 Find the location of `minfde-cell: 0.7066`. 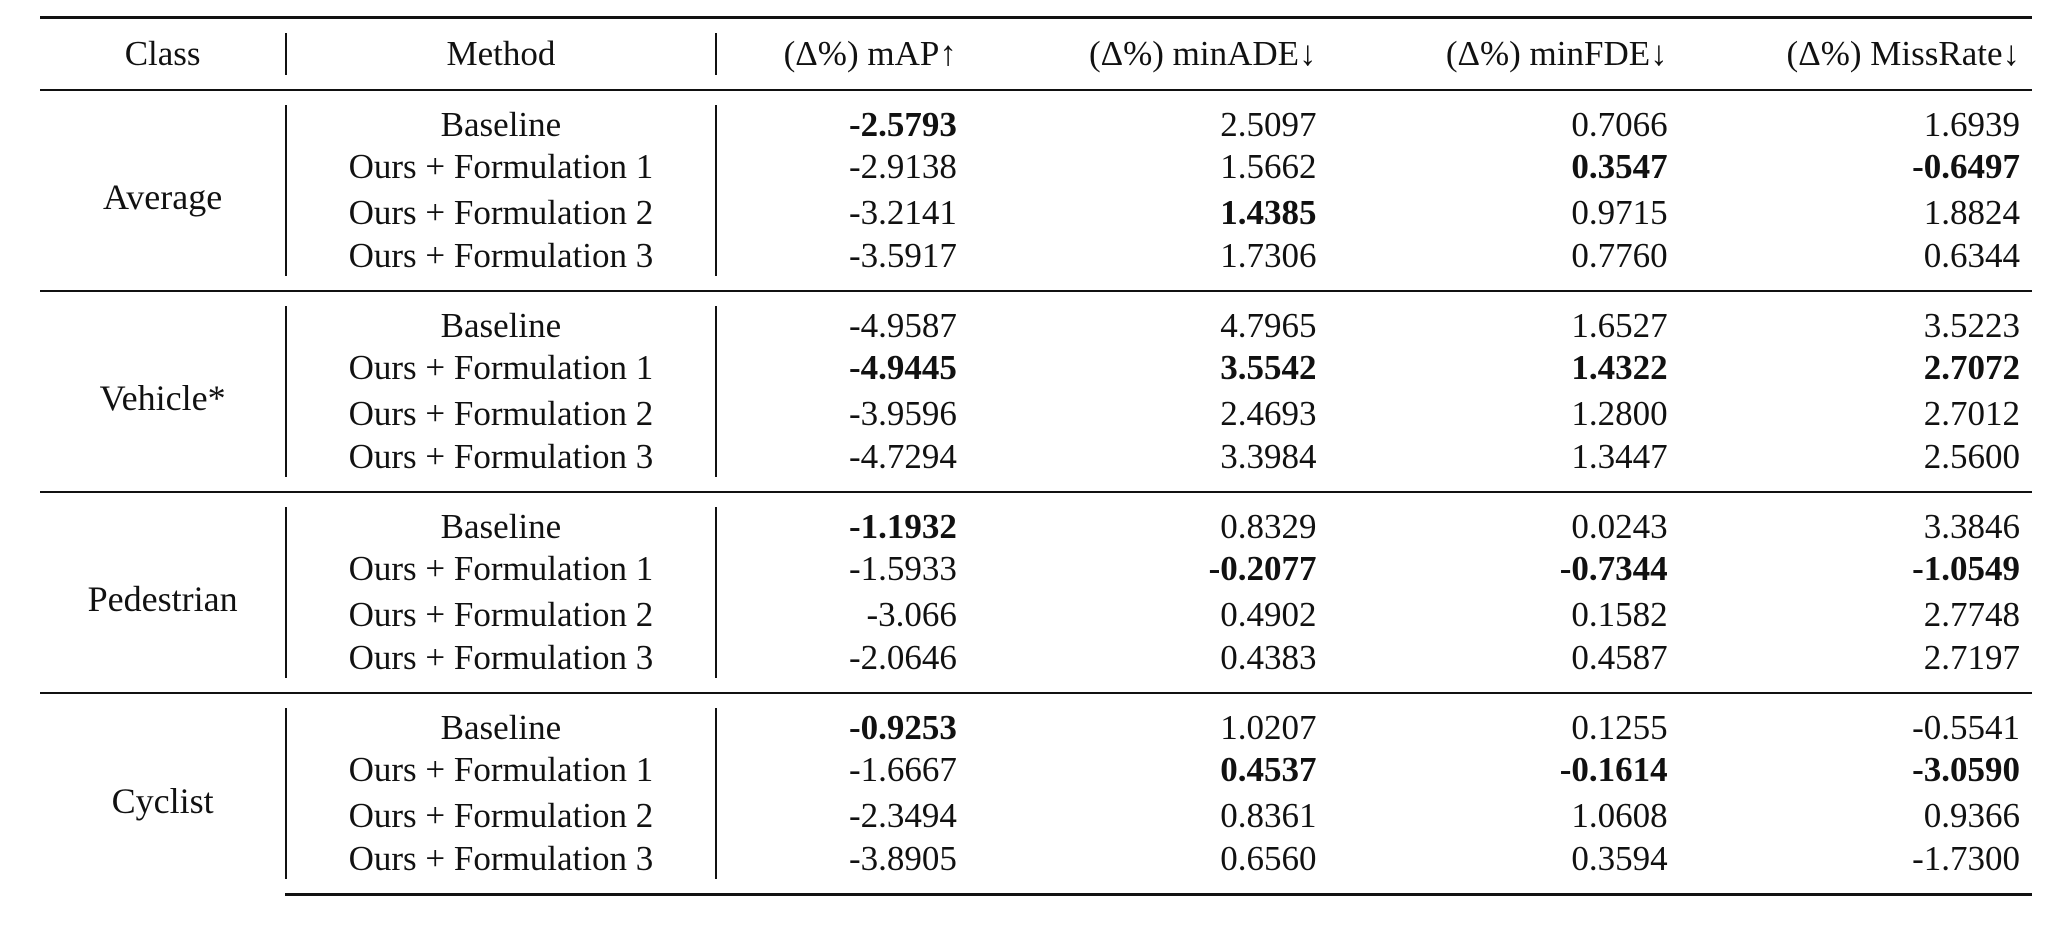

minfde-cell: 0.7066 is located at coordinates (1619, 124).